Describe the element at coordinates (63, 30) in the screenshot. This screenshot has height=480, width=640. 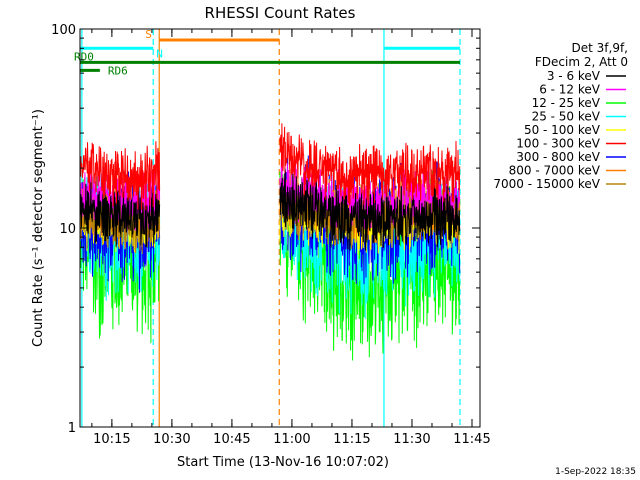
I see `y-tick-label: 100` at that location.